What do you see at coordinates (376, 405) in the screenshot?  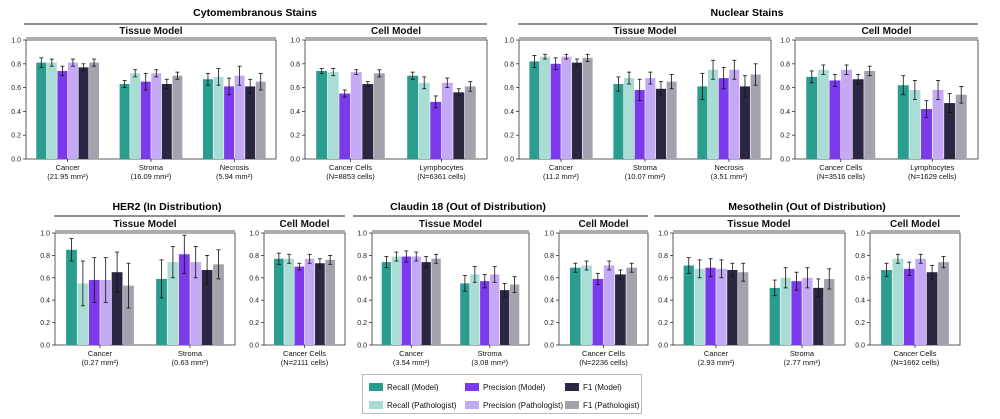 I see `legend-swatch` at bounding box center [376, 405].